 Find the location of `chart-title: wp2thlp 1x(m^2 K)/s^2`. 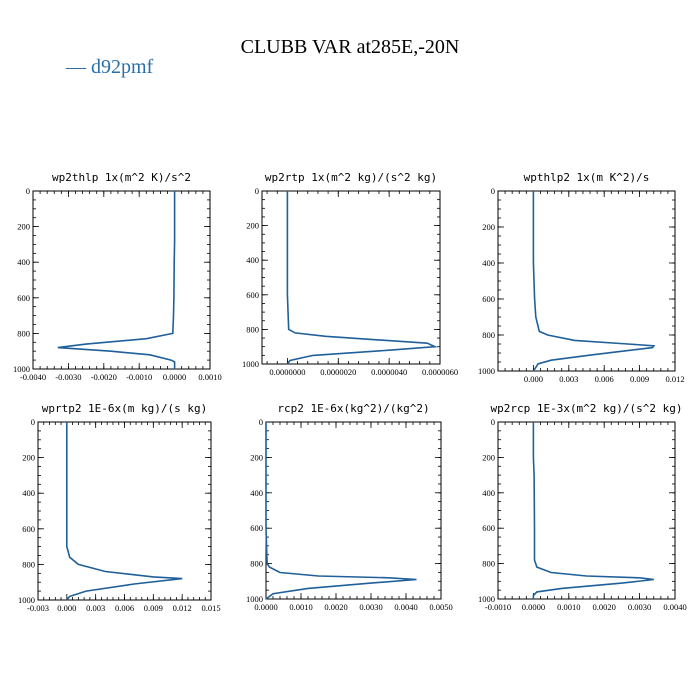

chart-title: wp2thlp 1x(m^2 K)/s^2 is located at coordinates (121, 177).